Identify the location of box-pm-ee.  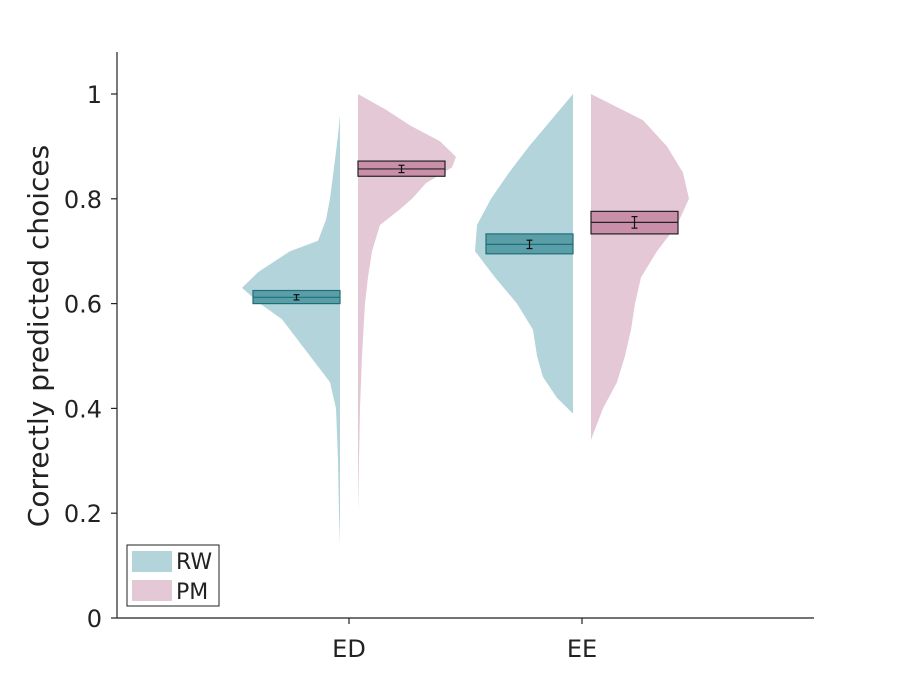
(634, 222).